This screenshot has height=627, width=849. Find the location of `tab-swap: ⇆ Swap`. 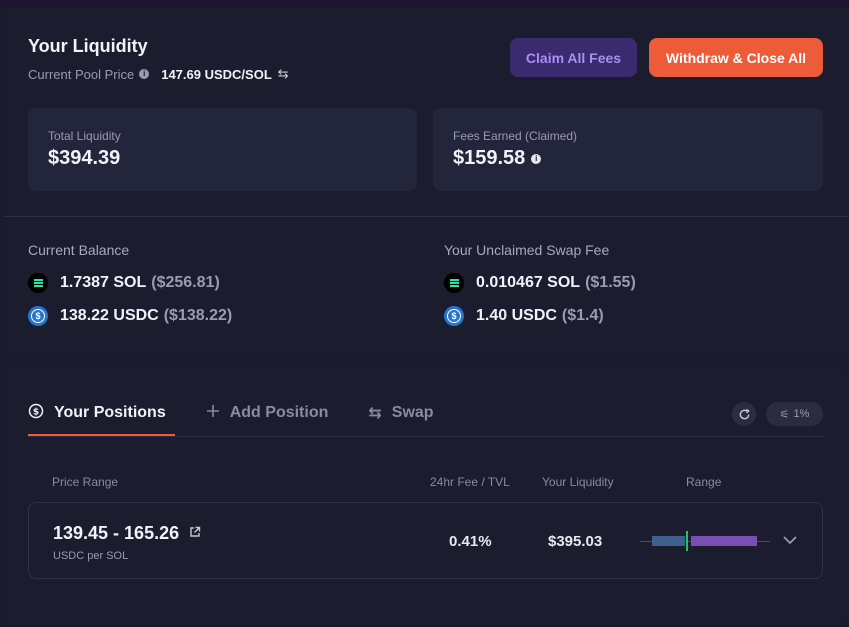

tab-swap: ⇆ Swap is located at coordinates (400, 413).